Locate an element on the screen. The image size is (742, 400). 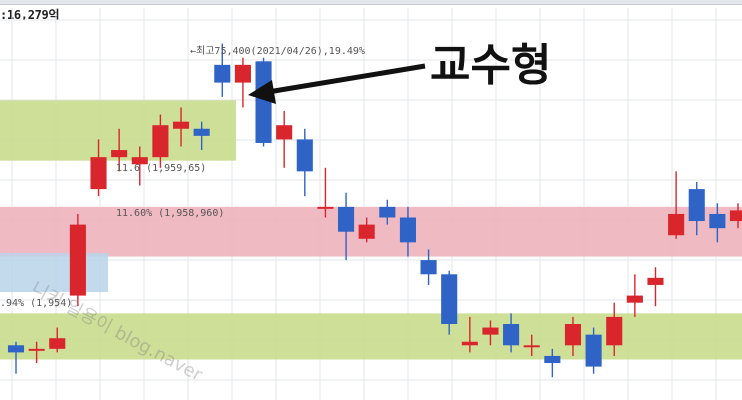
toolbar-strip is located at coordinates (371, 2).